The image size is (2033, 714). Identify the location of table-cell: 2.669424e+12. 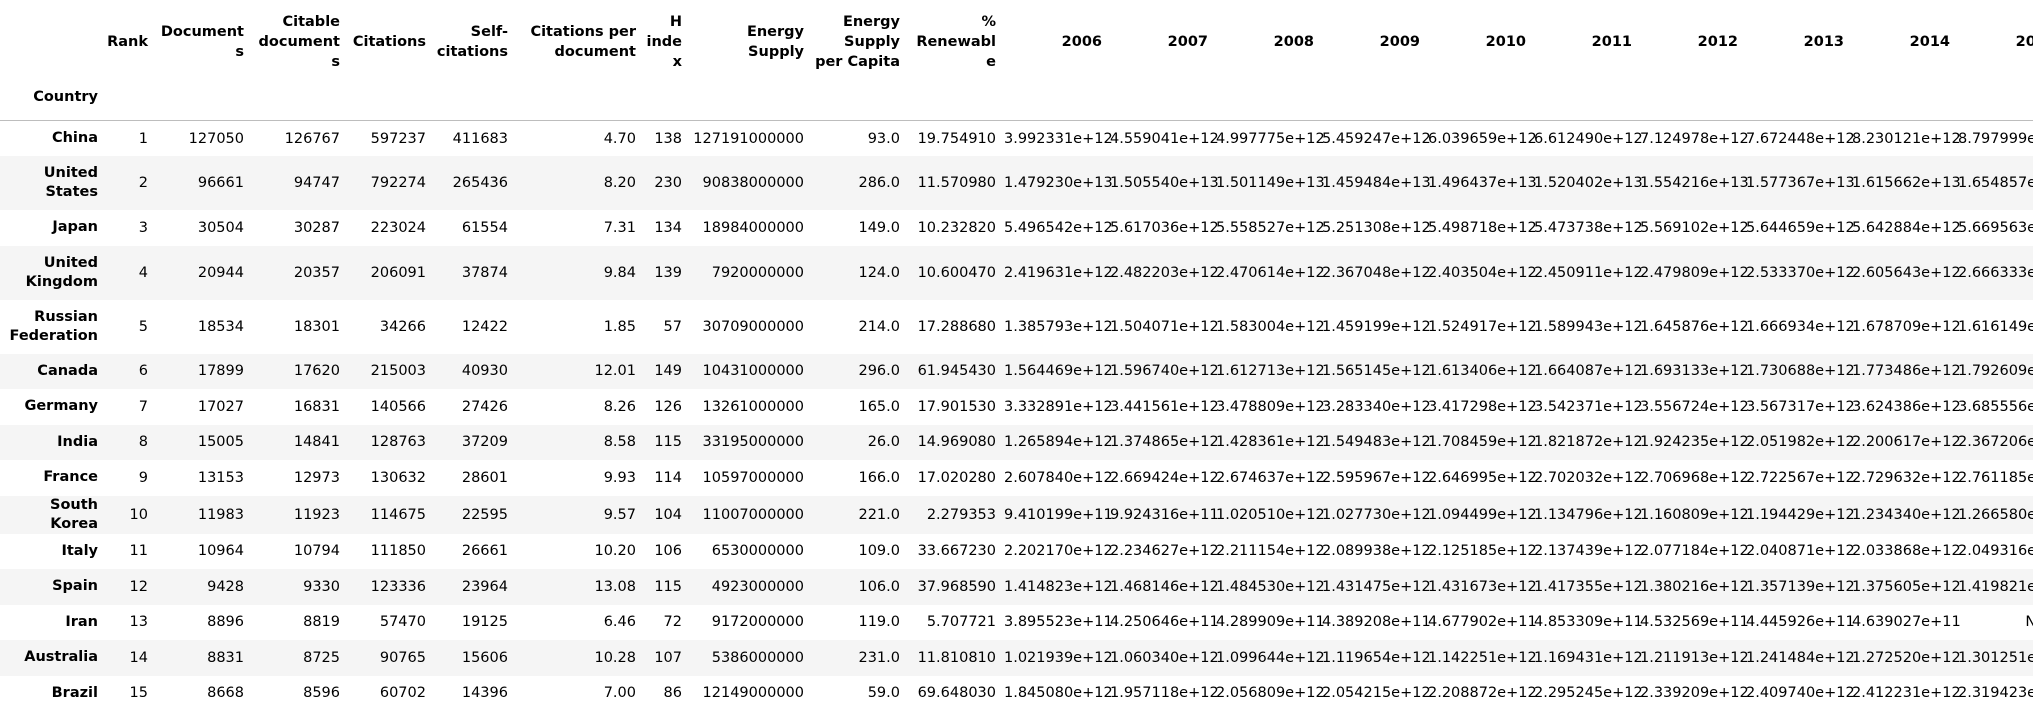
(1164, 477).